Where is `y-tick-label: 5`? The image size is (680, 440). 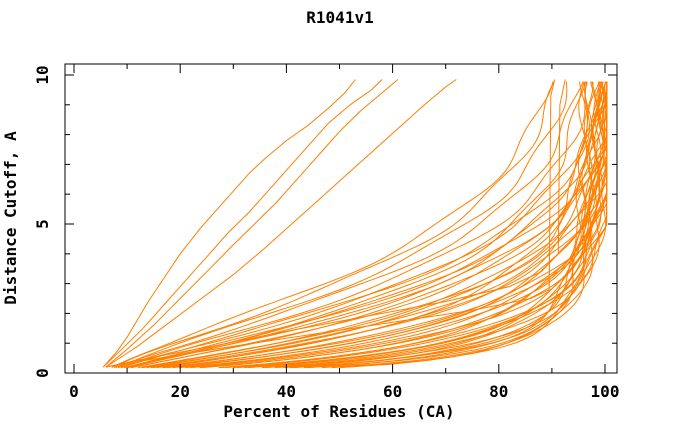
y-tick-label: 5 is located at coordinates (42, 224).